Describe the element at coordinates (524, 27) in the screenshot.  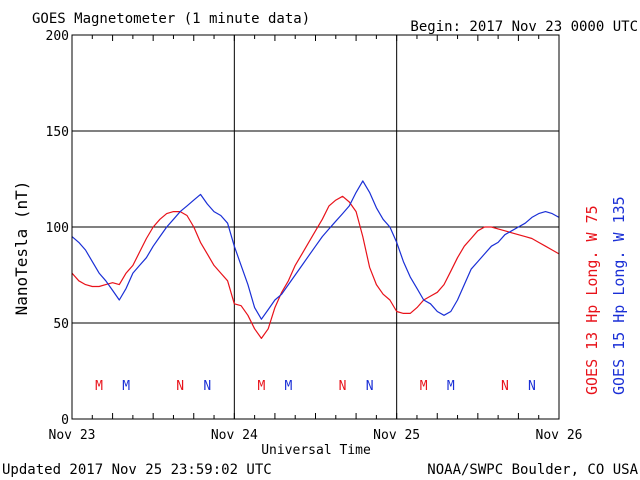
I see `begin-label: Begin: 2017 Nov 23 0000 UTC` at that location.